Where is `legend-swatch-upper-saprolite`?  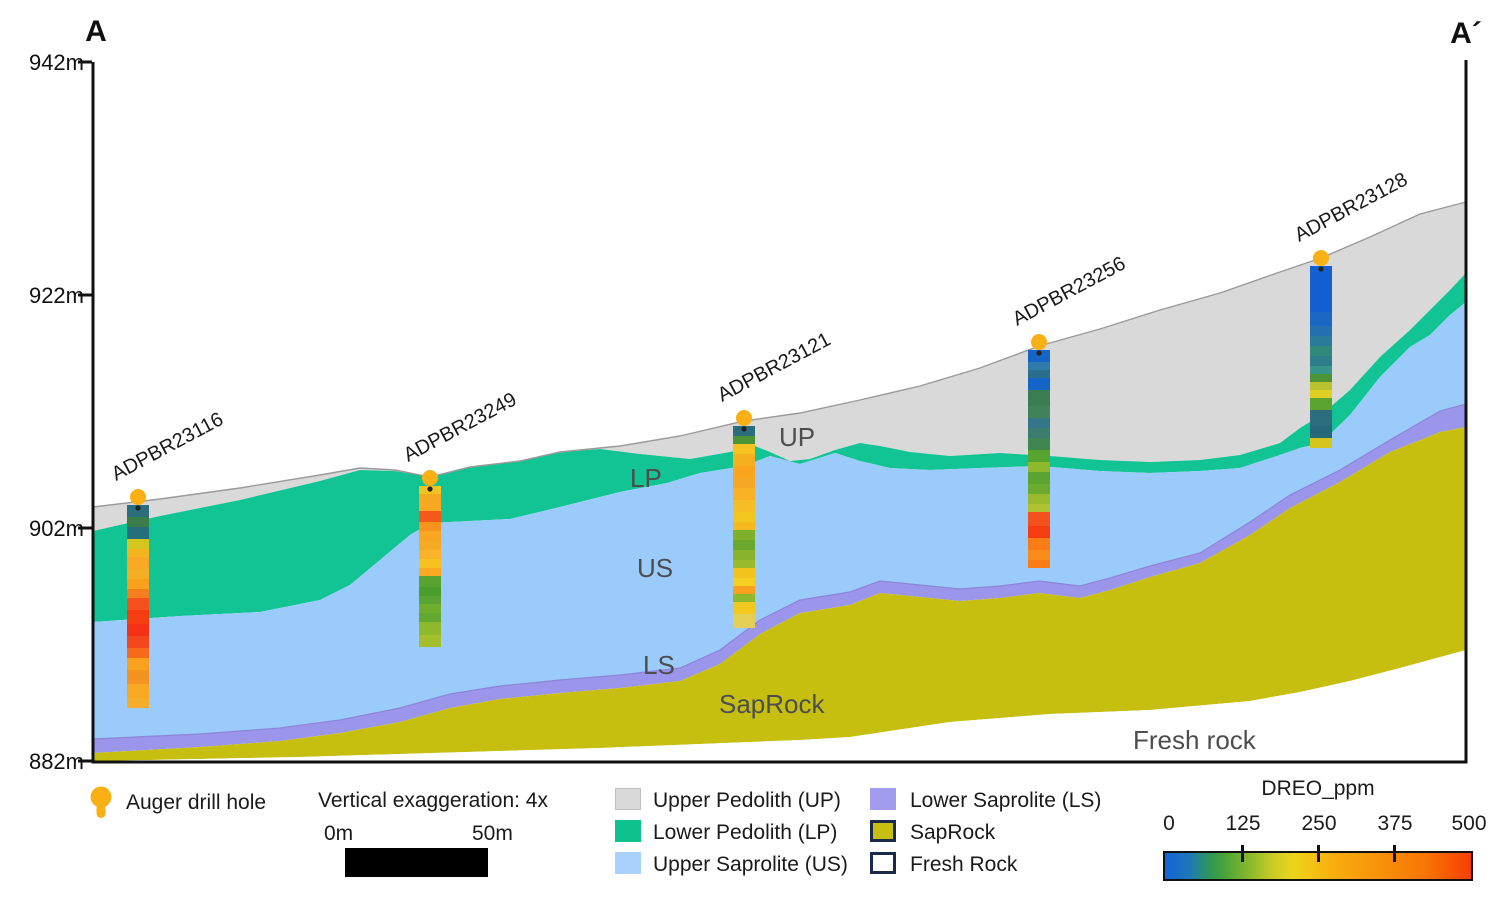 legend-swatch-upper-saprolite is located at coordinates (628, 863).